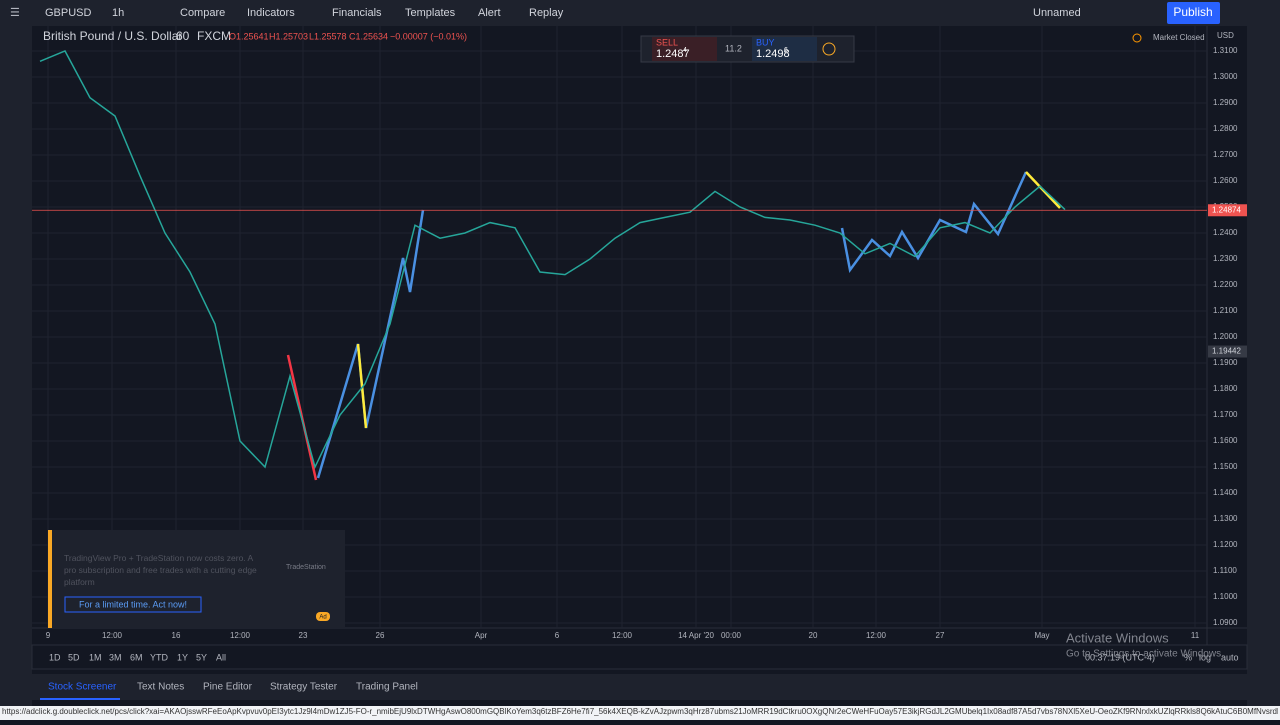  Describe the element at coordinates (357, 13) in the screenshot. I see `toolbar-button: Financials` at that location.